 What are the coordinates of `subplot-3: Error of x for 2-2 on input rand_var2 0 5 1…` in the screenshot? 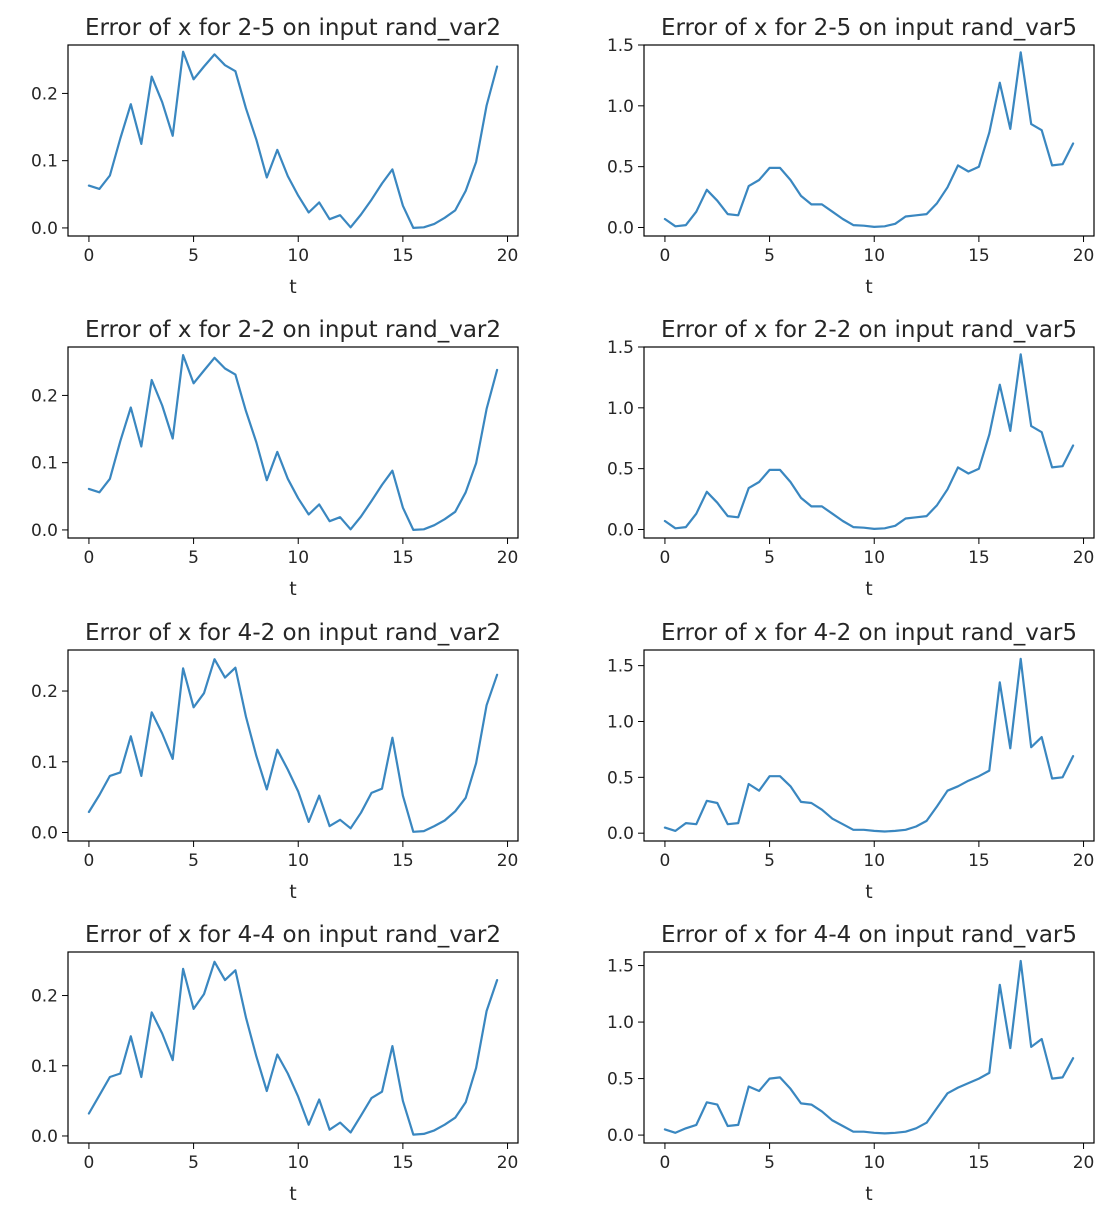 It's located at (275, 458).